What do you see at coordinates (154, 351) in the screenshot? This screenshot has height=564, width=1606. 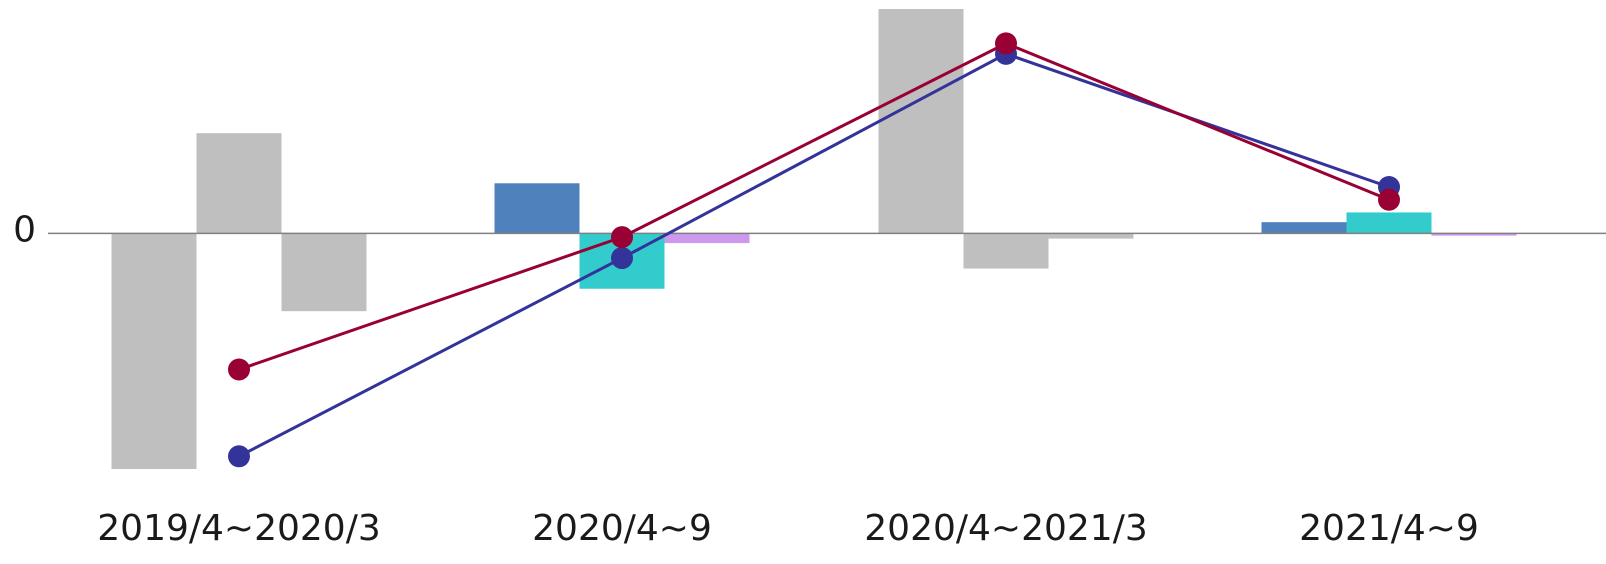 I see `bar-s1-c1` at bounding box center [154, 351].